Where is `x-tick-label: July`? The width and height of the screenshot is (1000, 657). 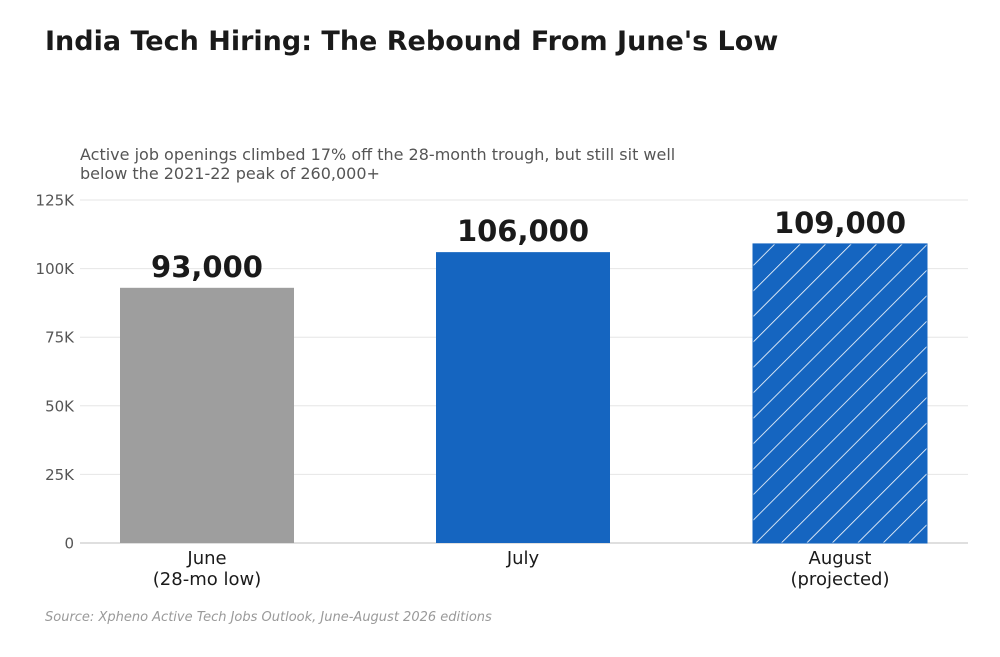 x-tick-label: July is located at coordinates (523, 558).